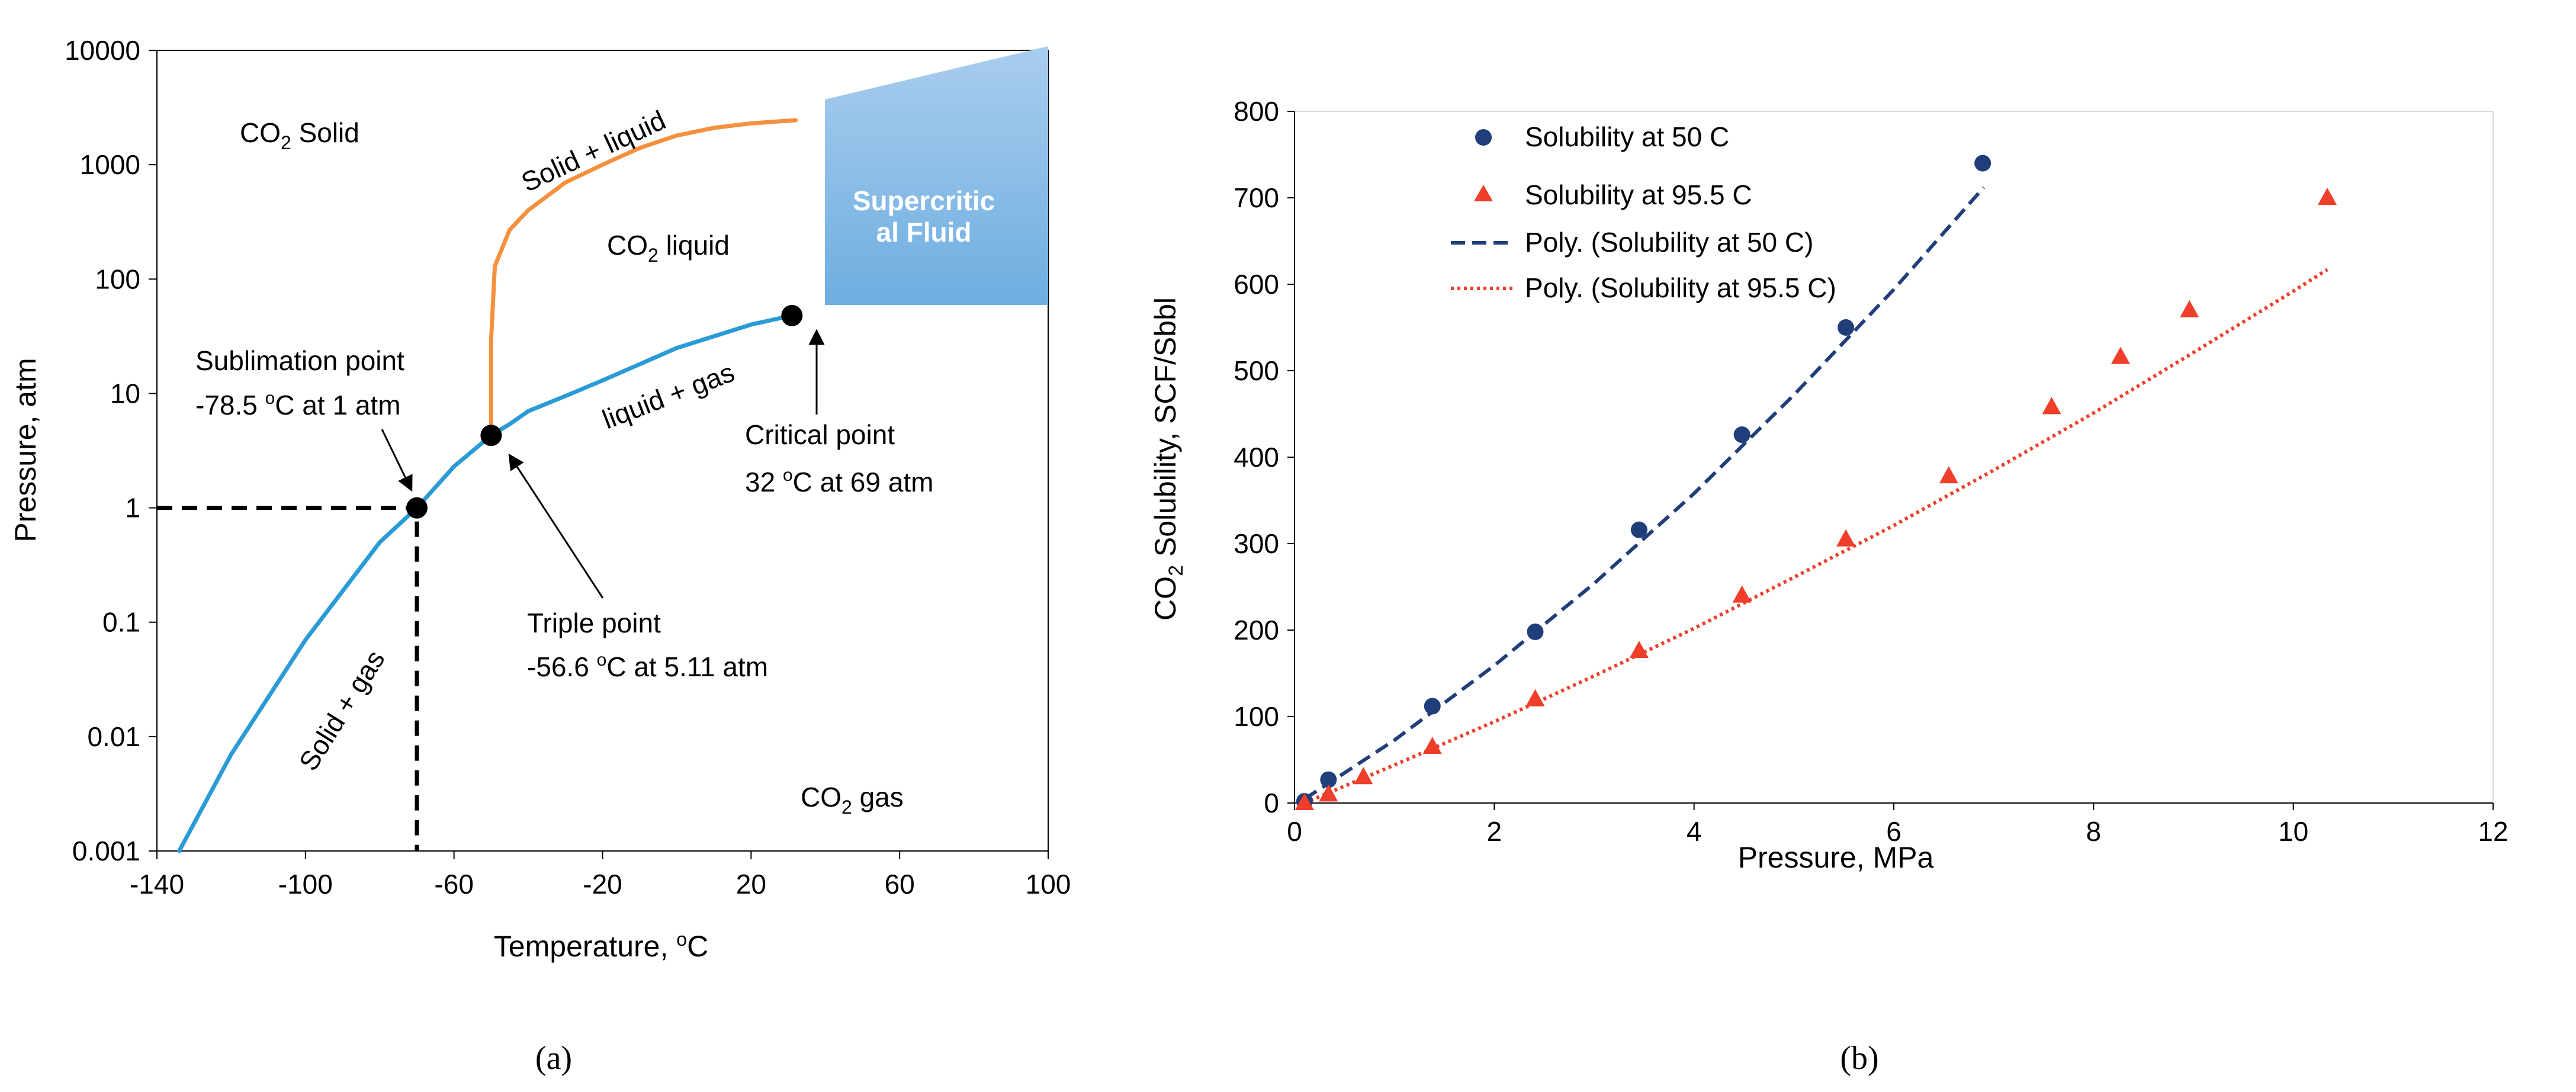 This screenshot has width=2576, height=1092. What do you see at coordinates (106, 851) in the screenshot?
I see `panel-a-ytick-label: 0.001` at bounding box center [106, 851].